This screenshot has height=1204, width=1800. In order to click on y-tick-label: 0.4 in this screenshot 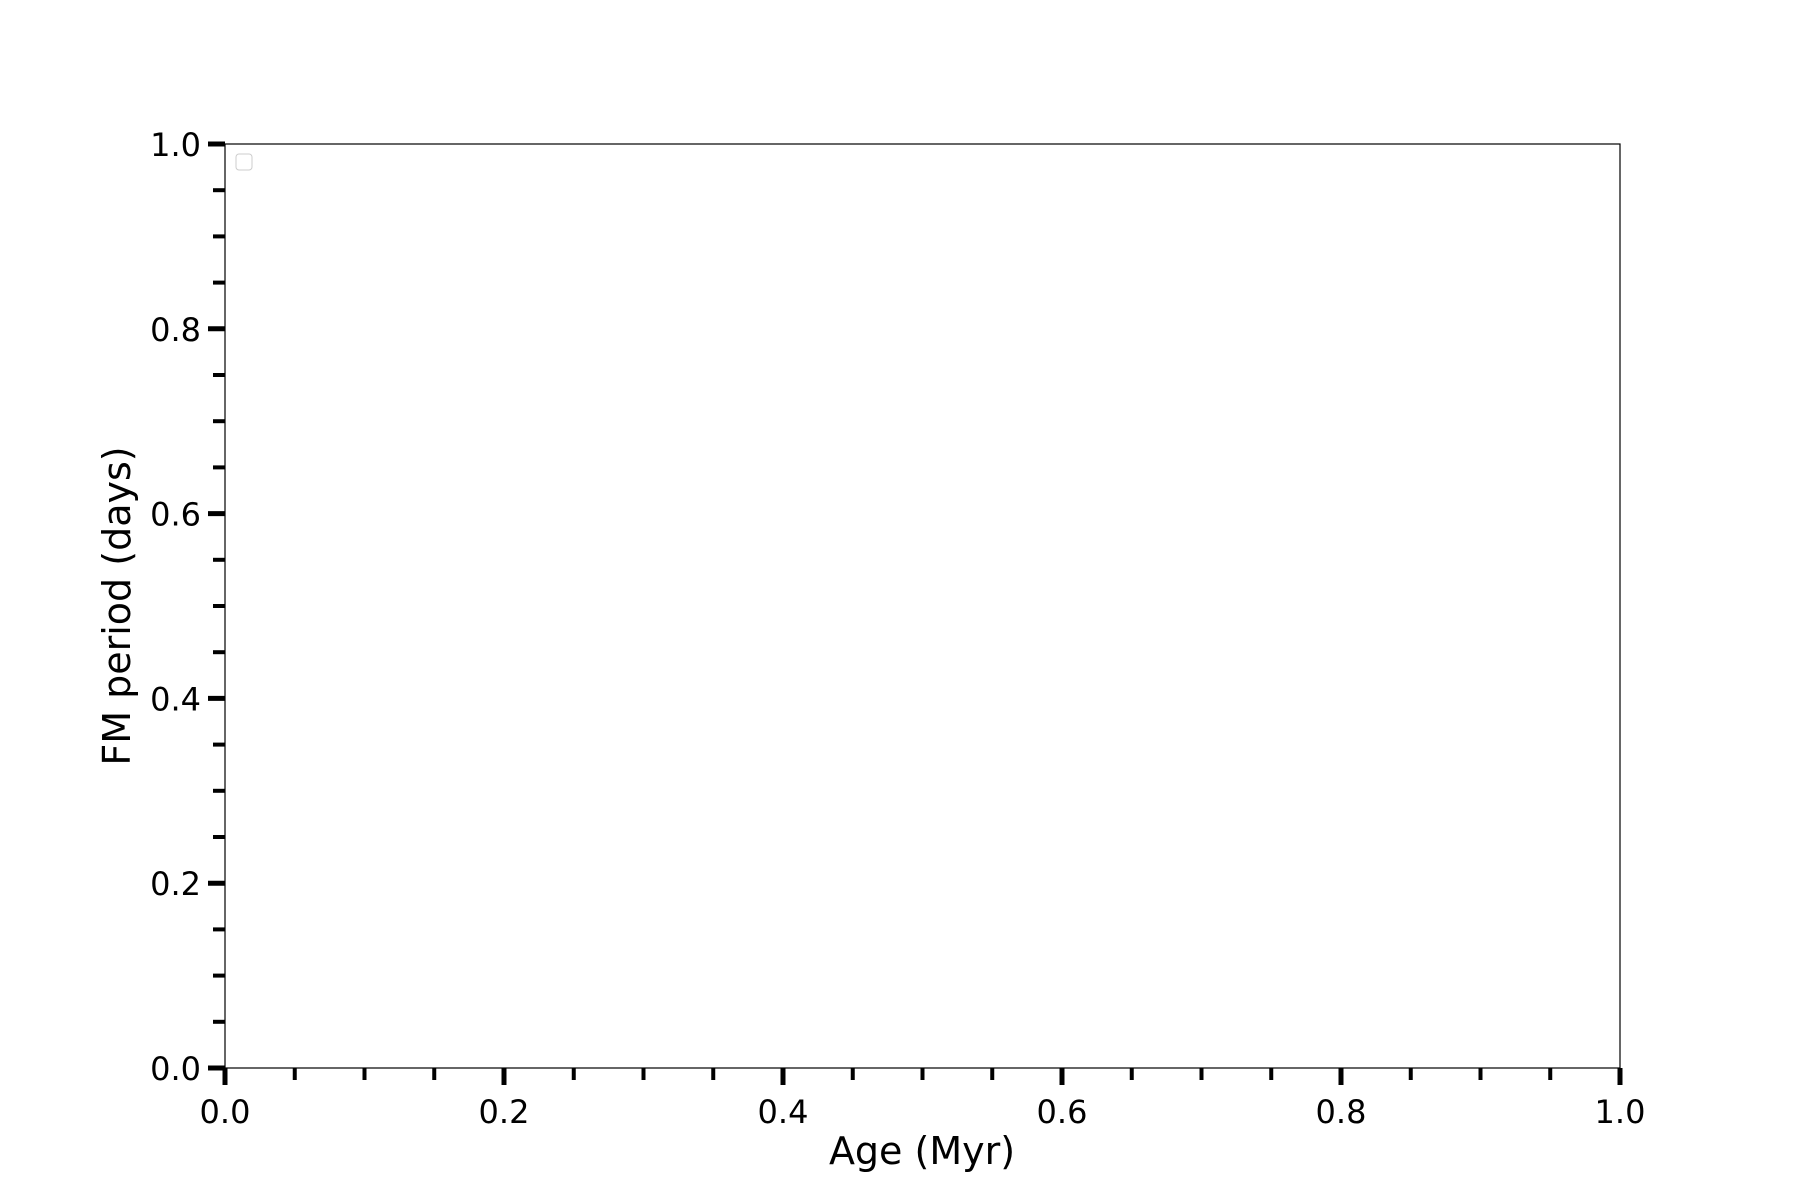, I will do `click(175, 699)`.